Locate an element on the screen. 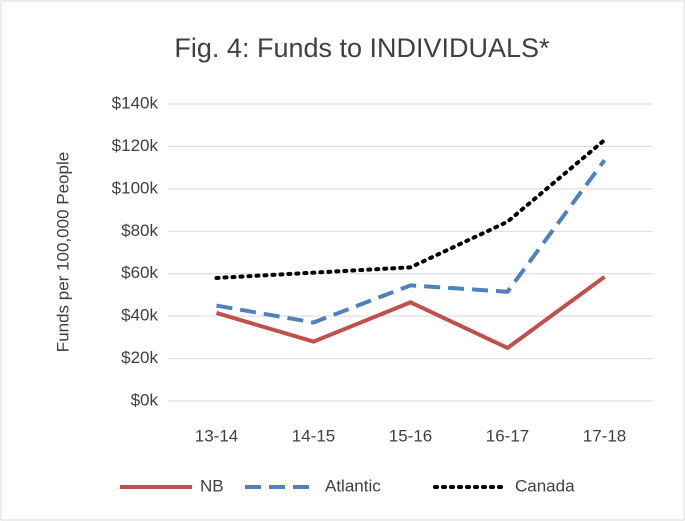  x-tick-label: 13-14 is located at coordinates (216, 435).